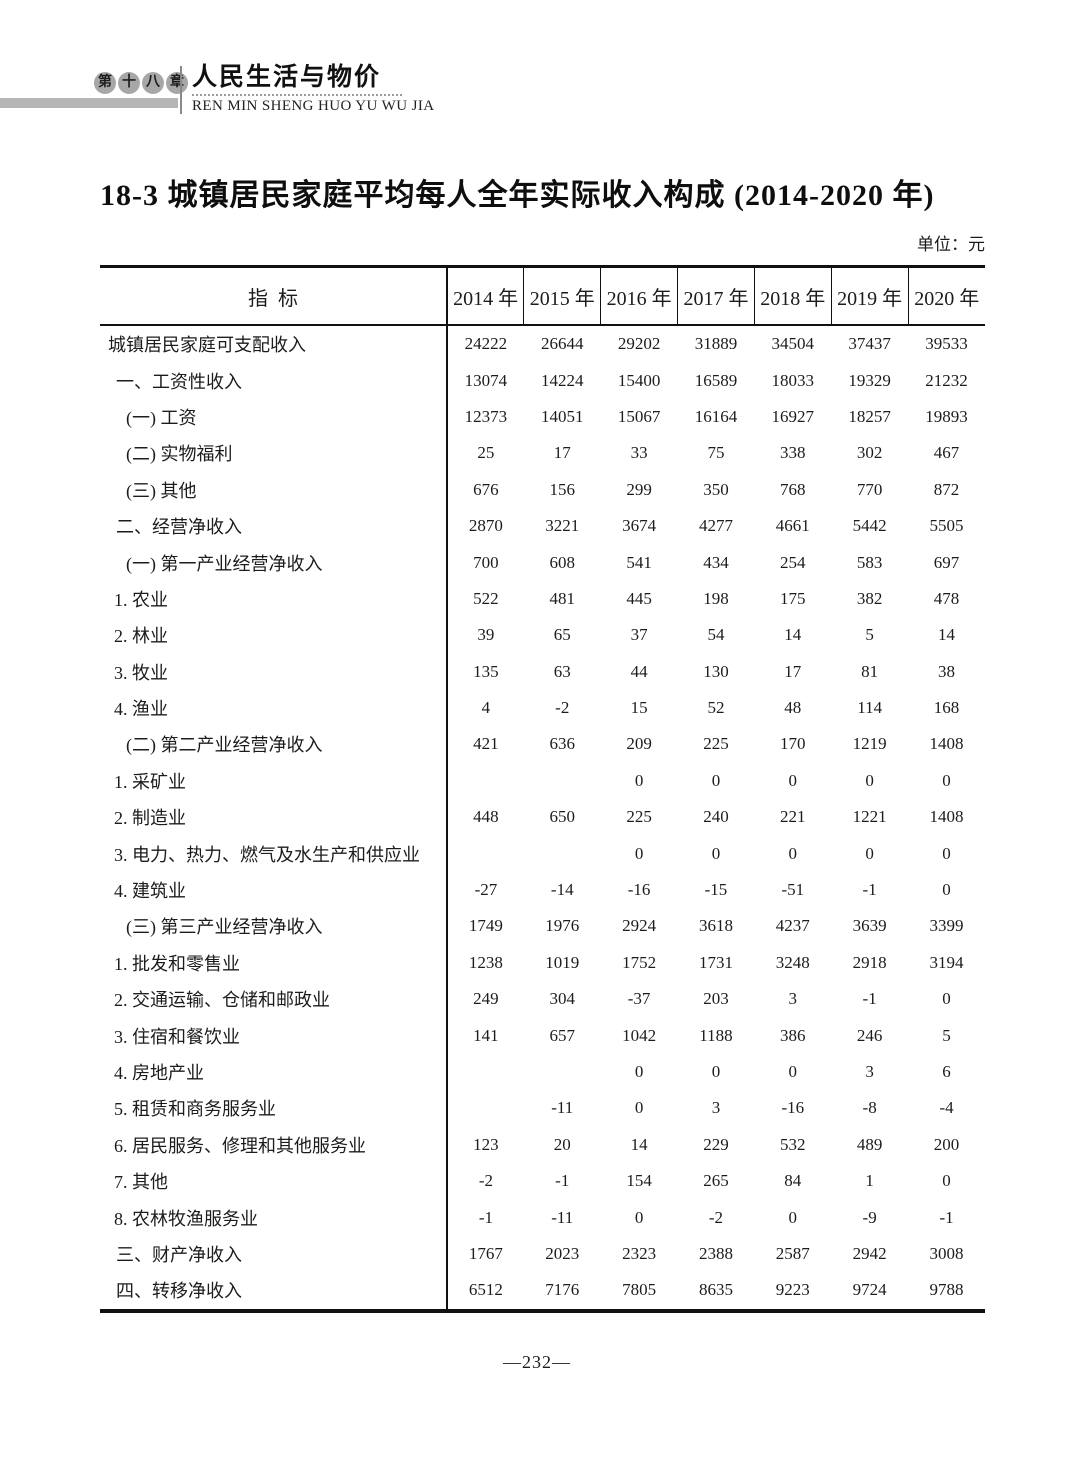  Describe the element at coordinates (947, 671) in the screenshot. I see `cell-value: 38` at that location.